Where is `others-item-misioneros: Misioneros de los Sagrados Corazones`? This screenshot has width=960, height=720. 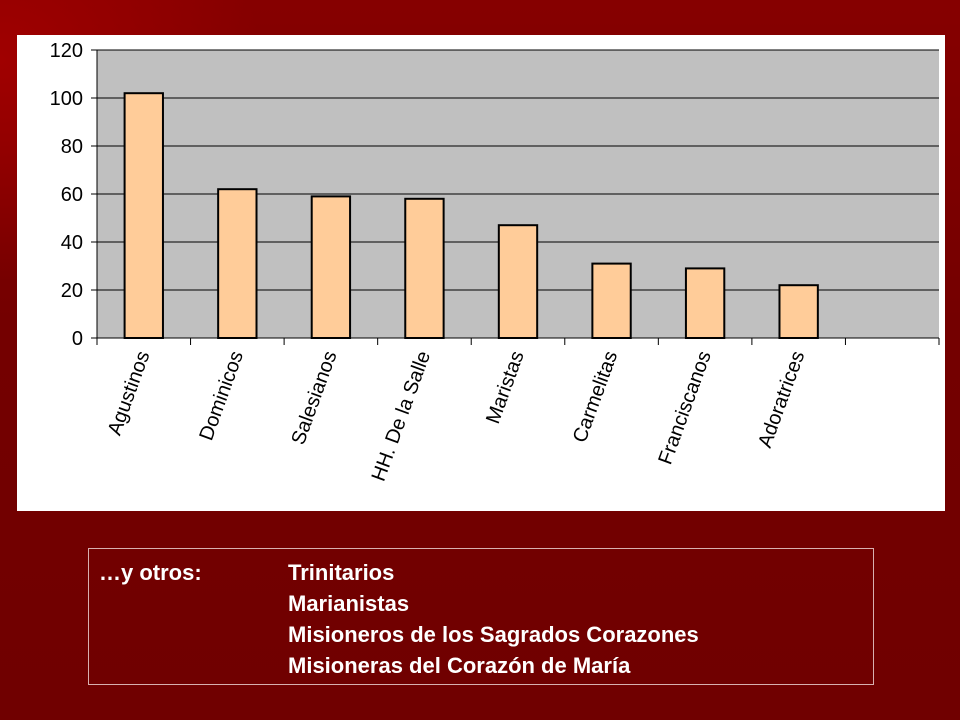 others-item-misioneros: Misioneros de los Sagrados Corazones is located at coordinates (493, 634).